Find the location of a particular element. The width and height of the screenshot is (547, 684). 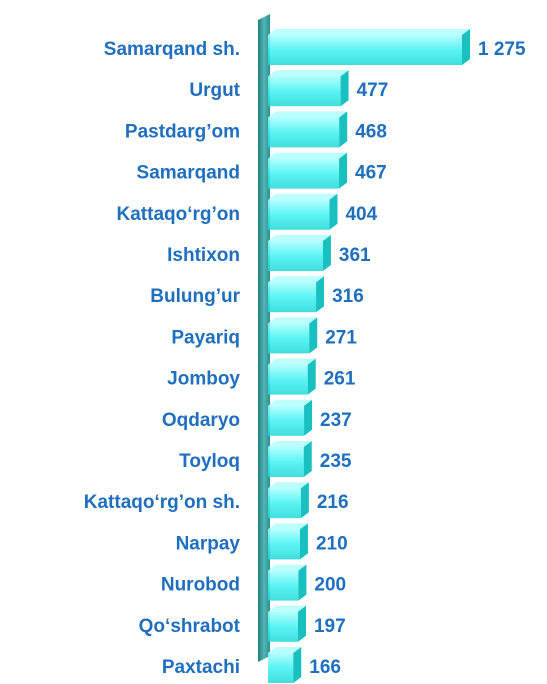

category-label: Nurobod is located at coordinates (200, 585).